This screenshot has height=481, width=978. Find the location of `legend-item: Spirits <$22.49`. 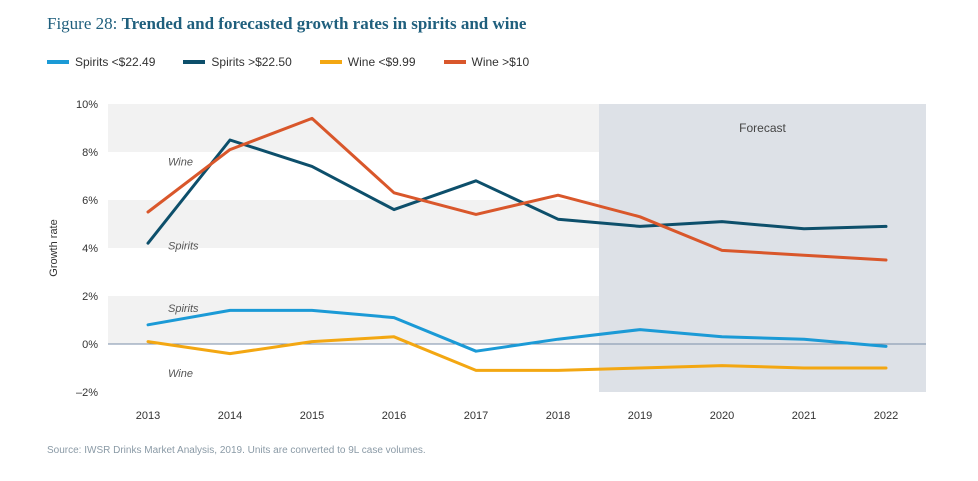

legend-item: Spirits <$22.49 is located at coordinates (101, 62).